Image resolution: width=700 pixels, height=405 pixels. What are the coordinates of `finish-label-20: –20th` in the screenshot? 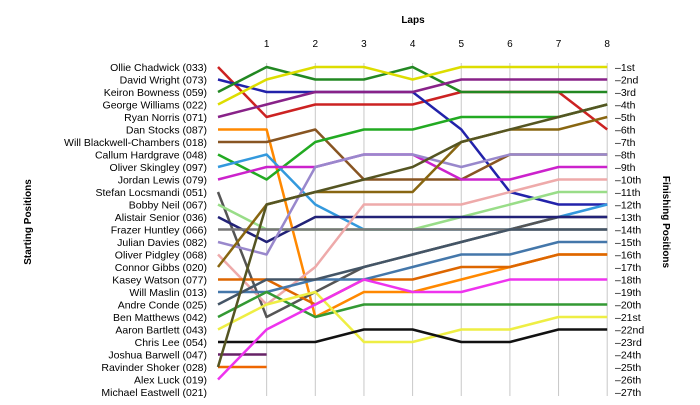 It's located at (628, 306).